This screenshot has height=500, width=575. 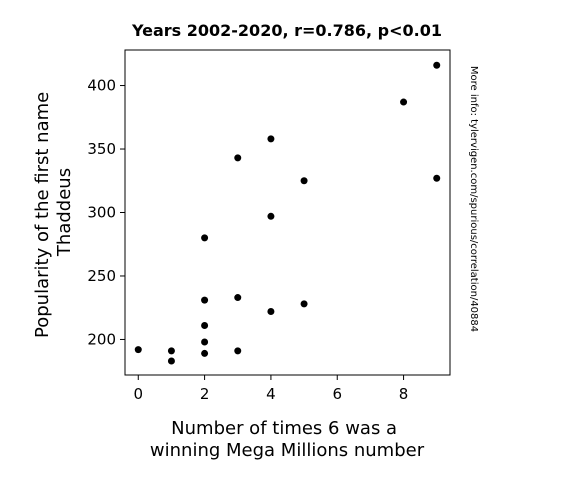 I want to click on x-axis-ticks: 0 2 4 6 8, so click(x=270, y=389).